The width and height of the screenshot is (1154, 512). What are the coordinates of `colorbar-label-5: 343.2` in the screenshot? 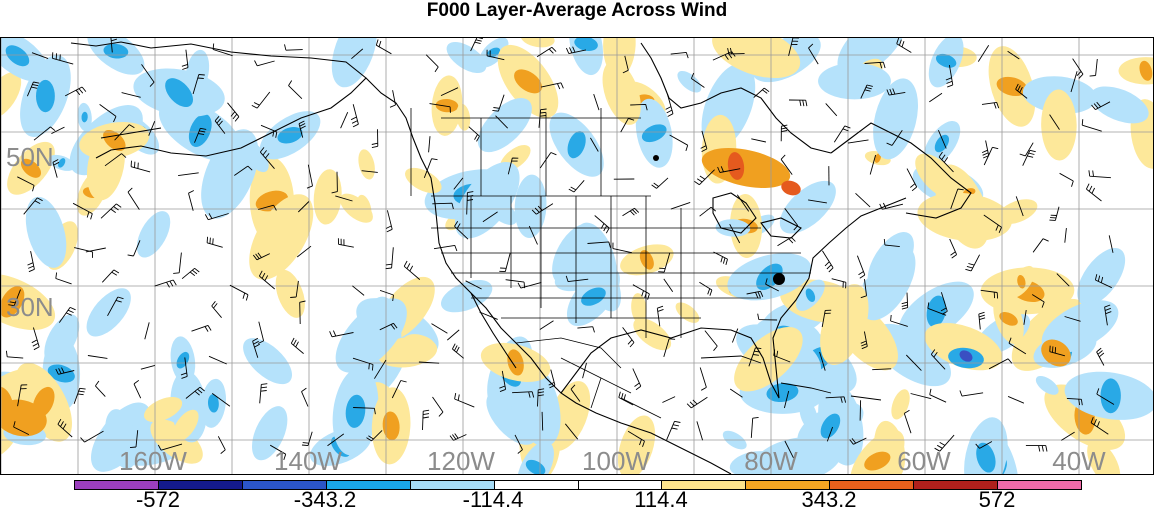 It's located at (828, 500).